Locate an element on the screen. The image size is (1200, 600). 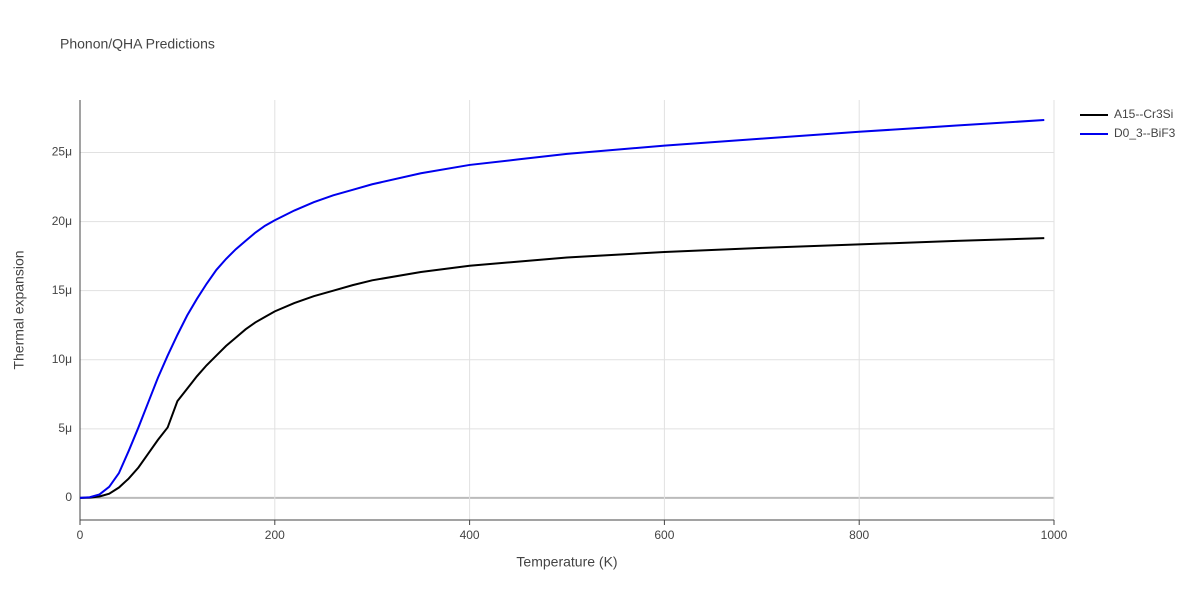
y-axis-title: Thermal expansion is located at coordinates (19, 309).